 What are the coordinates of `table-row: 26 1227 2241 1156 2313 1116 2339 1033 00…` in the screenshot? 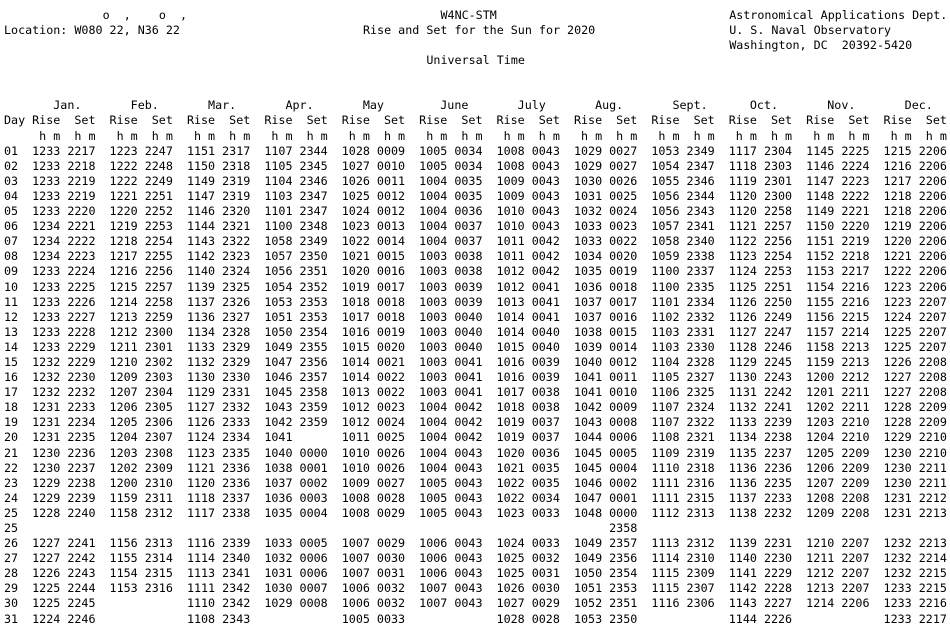 It's located at (475, 543).